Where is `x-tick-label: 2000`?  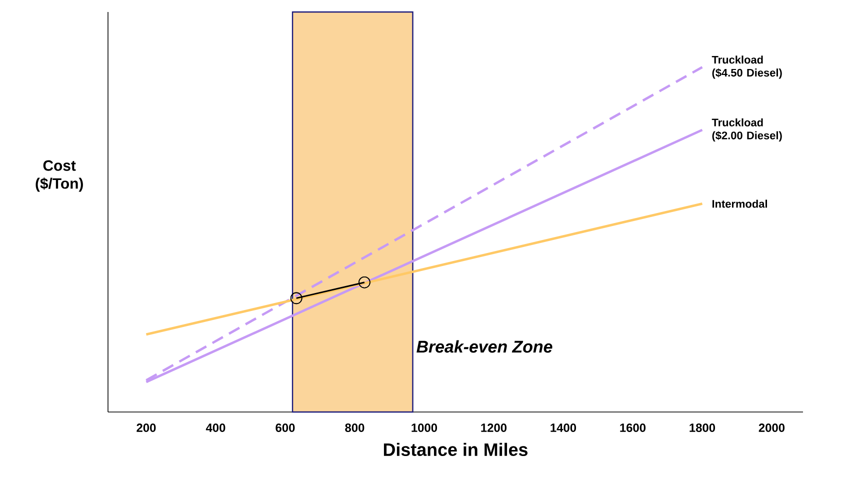
x-tick-label: 2000 is located at coordinates (771, 428).